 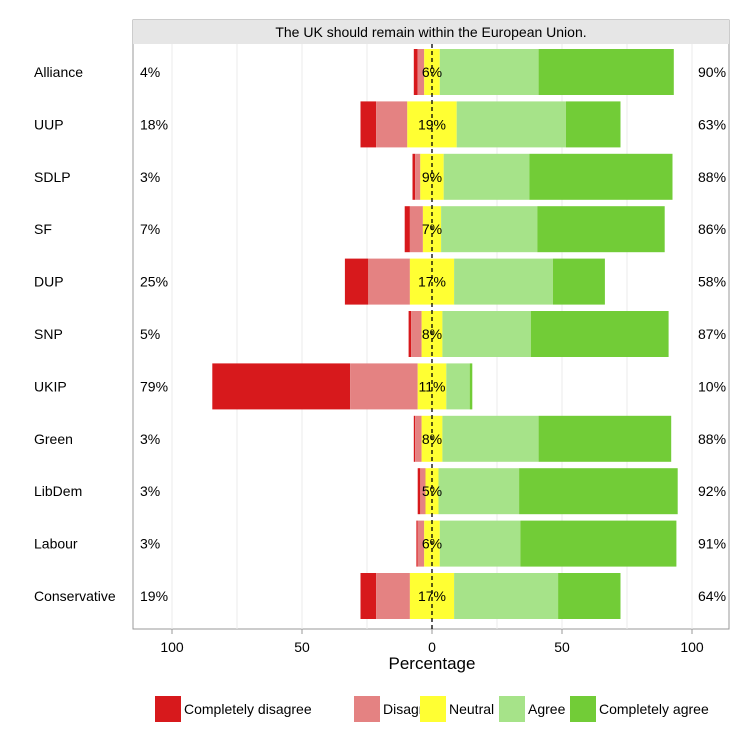 What do you see at coordinates (578, 281) in the screenshot?
I see `bar-dup-completely-agree` at bounding box center [578, 281].